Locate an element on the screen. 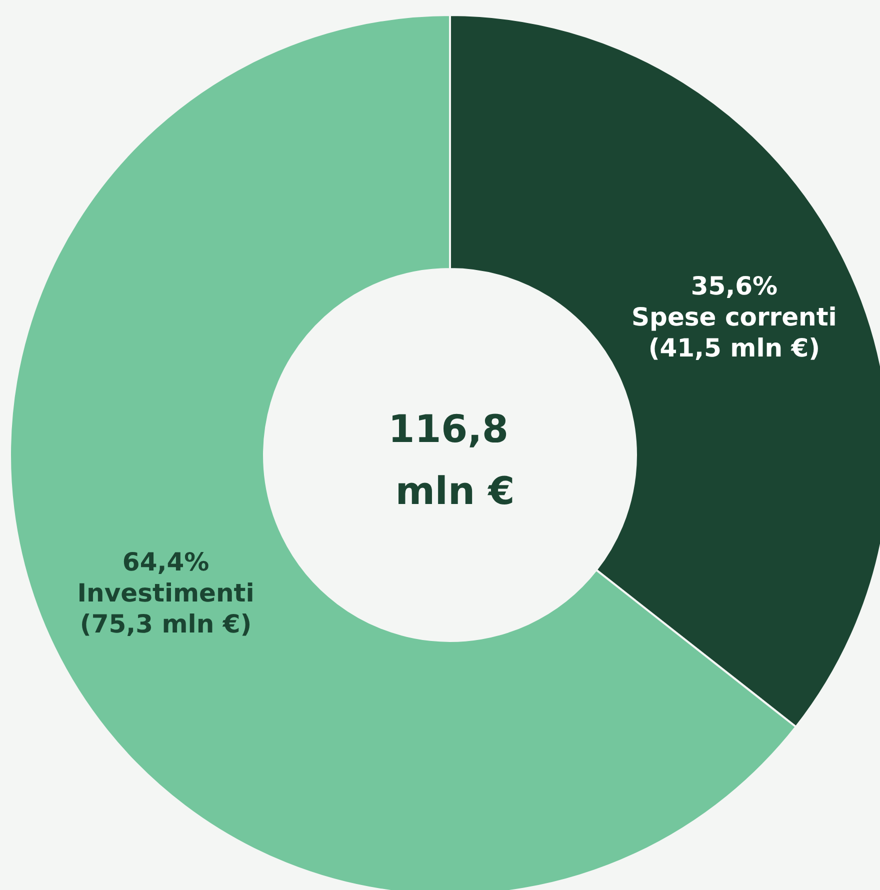 Image resolution: width=880 pixels, height=890 pixels. data-label: 35,6% is located at coordinates (734, 285).